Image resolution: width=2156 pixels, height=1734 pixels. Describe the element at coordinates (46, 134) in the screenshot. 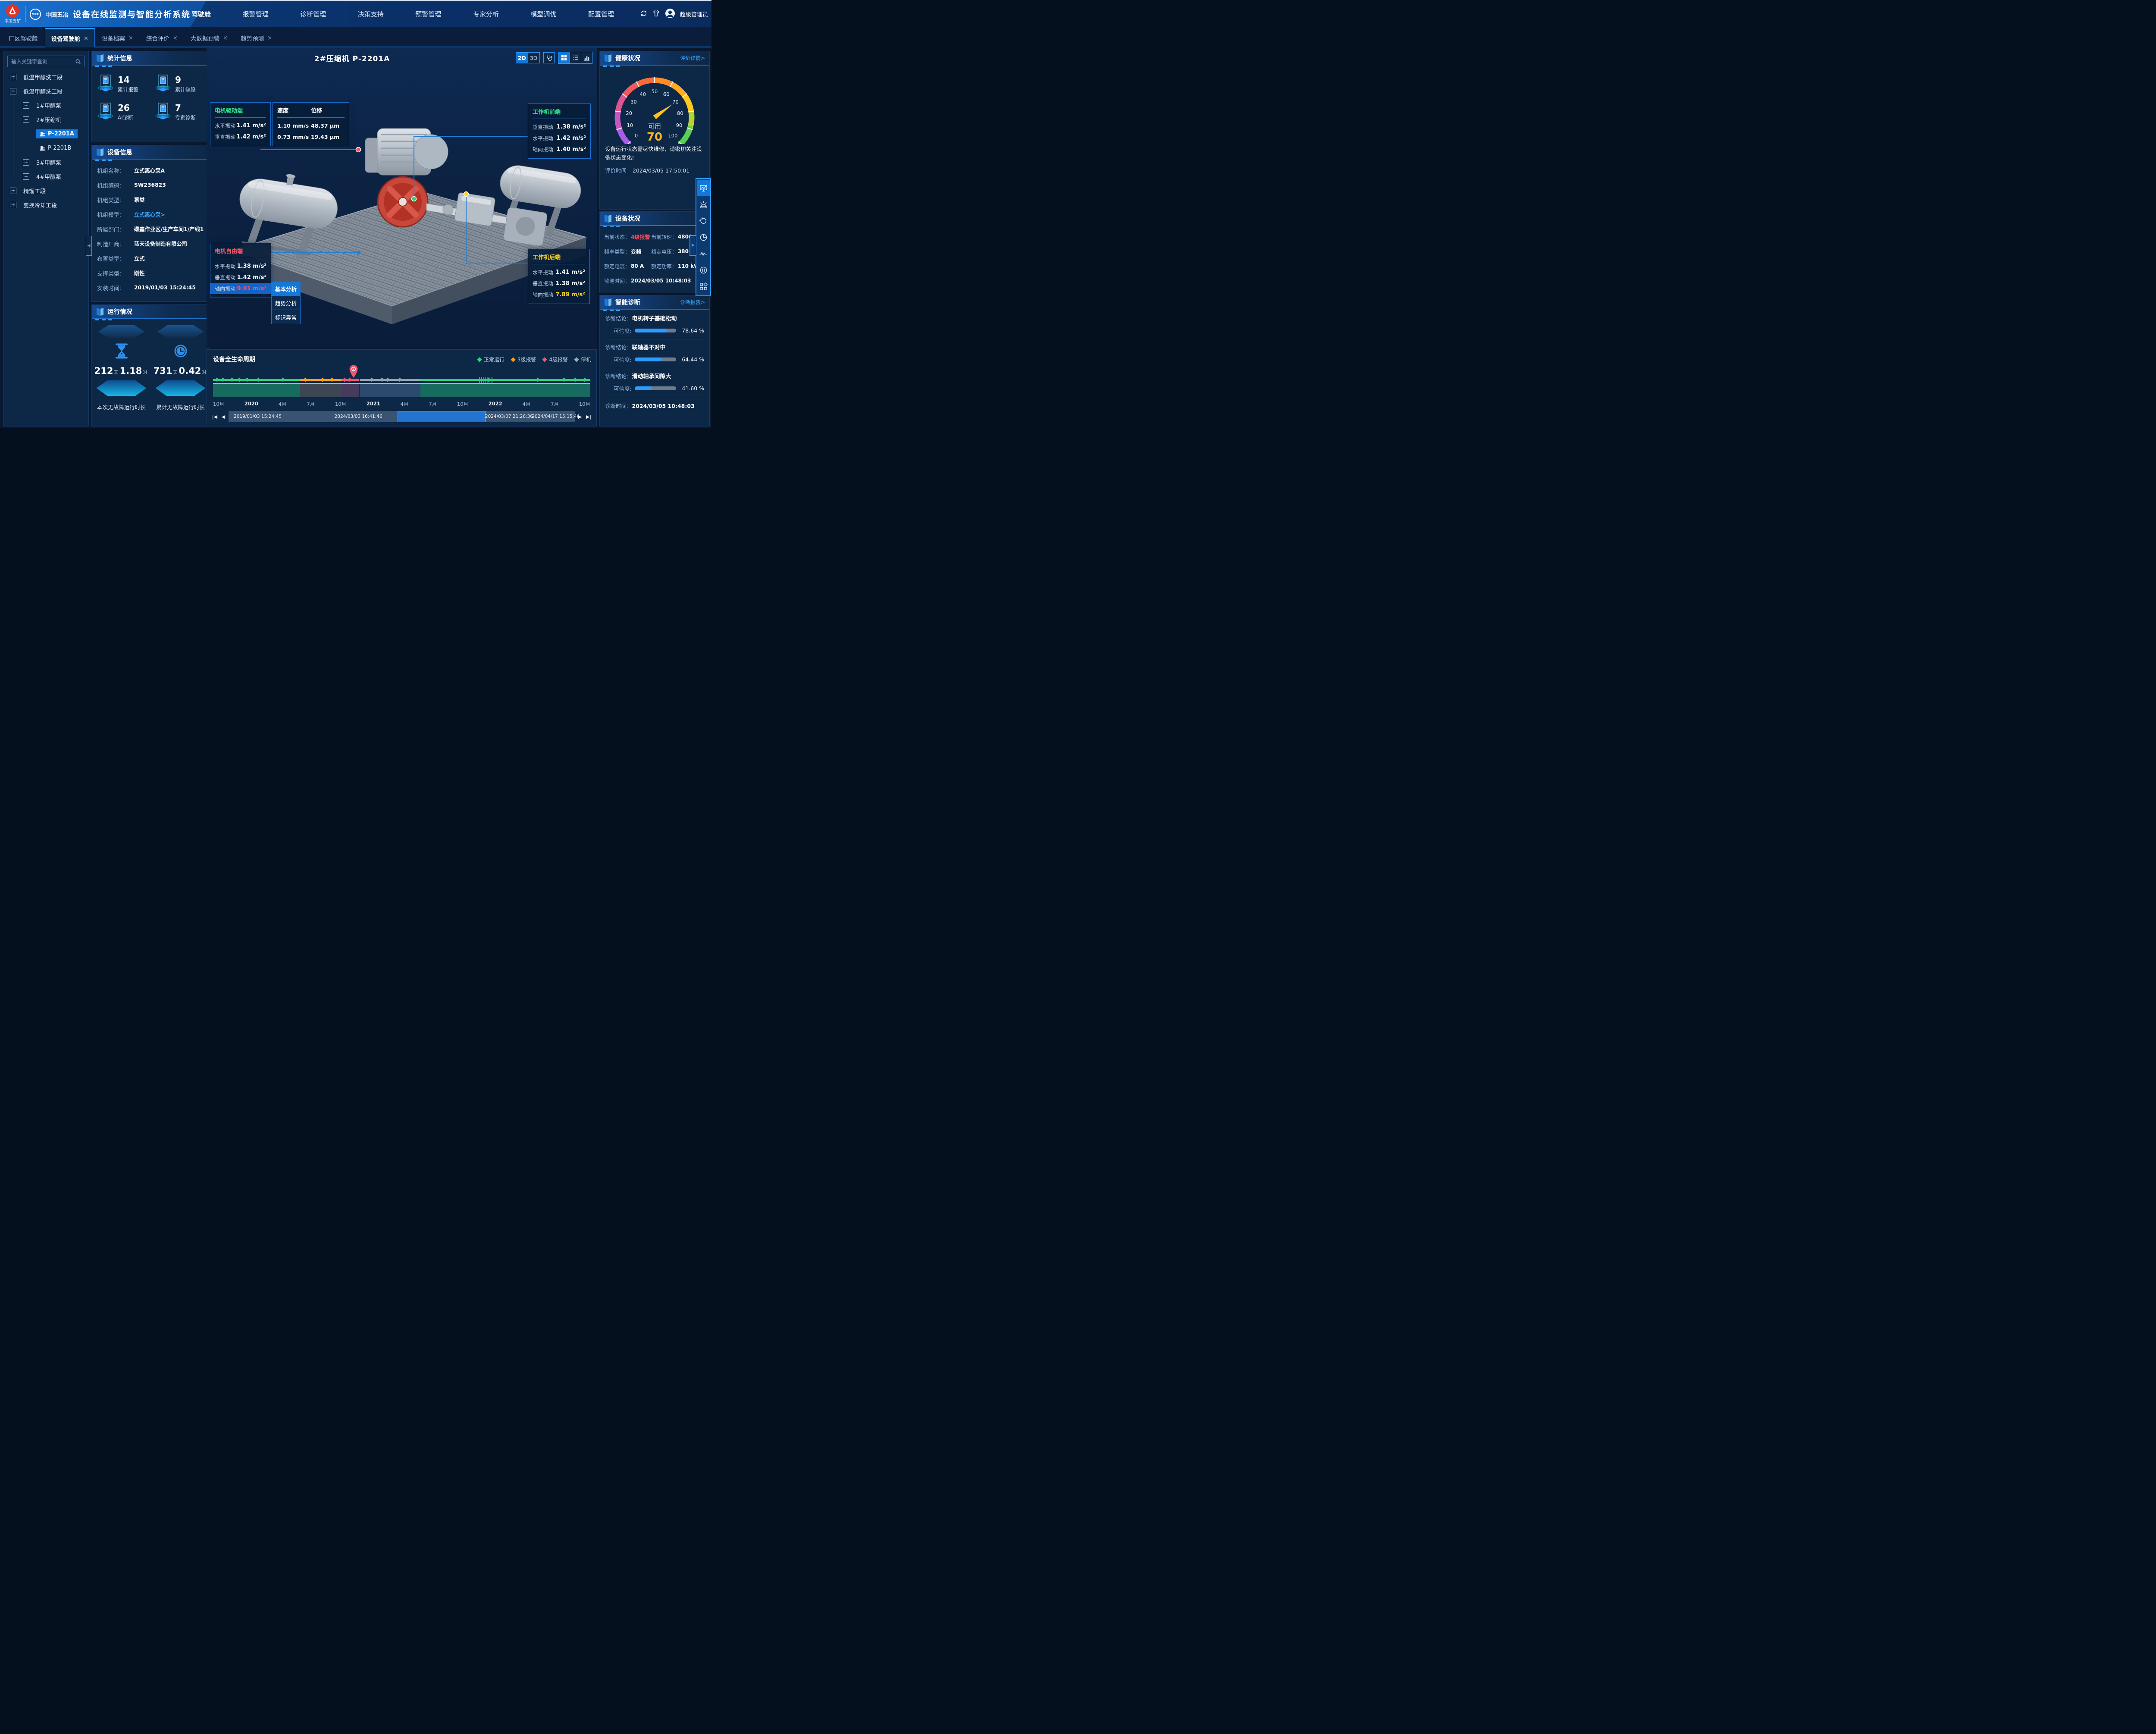

I see `tree-item-P-2201A: P-2201A` at that location.